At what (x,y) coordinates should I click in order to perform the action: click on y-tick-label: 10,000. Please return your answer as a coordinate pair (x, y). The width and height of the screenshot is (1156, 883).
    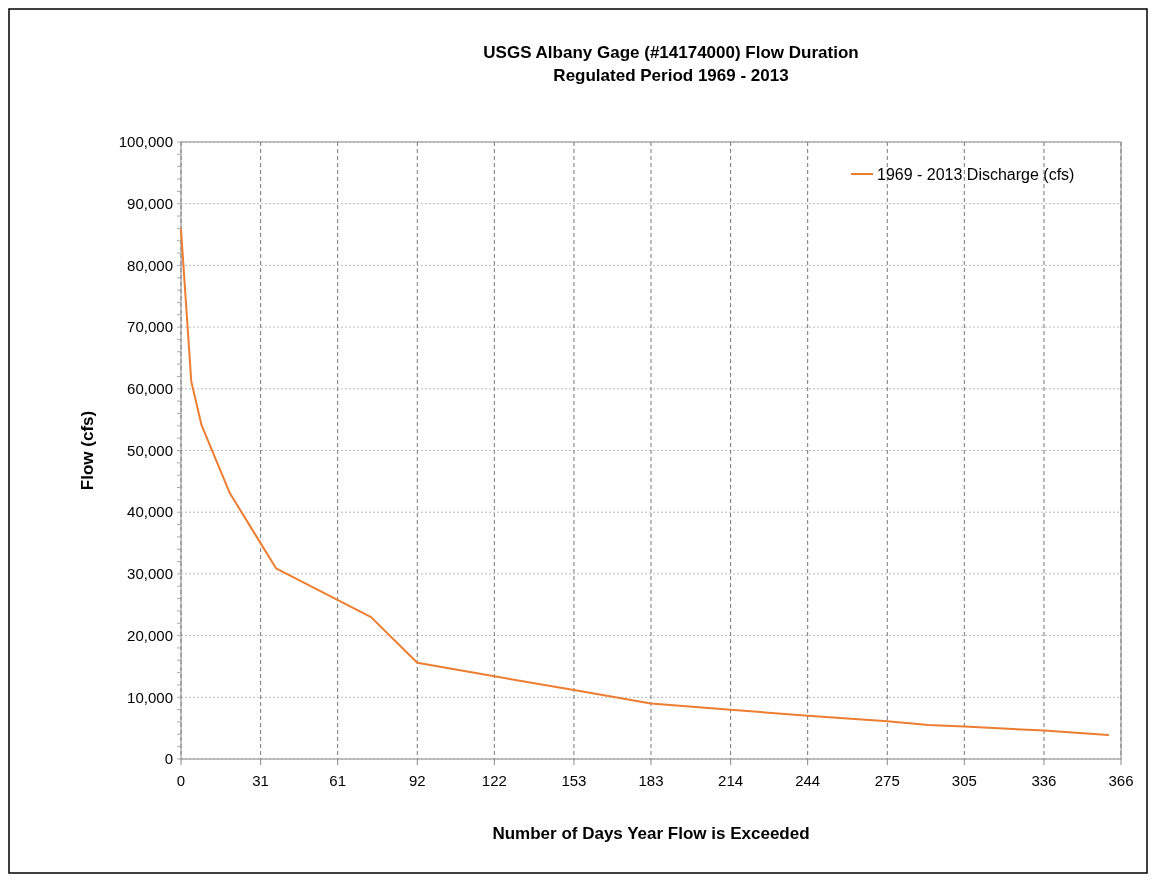
    Looking at the image, I should click on (150, 697).